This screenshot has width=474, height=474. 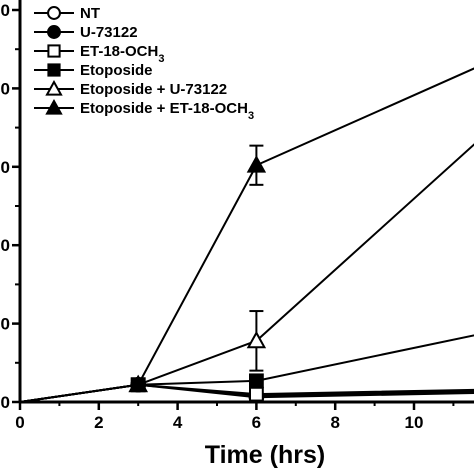 I want to click on legend-item-2: ET-18-OCH3, so click(x=99, y=54).